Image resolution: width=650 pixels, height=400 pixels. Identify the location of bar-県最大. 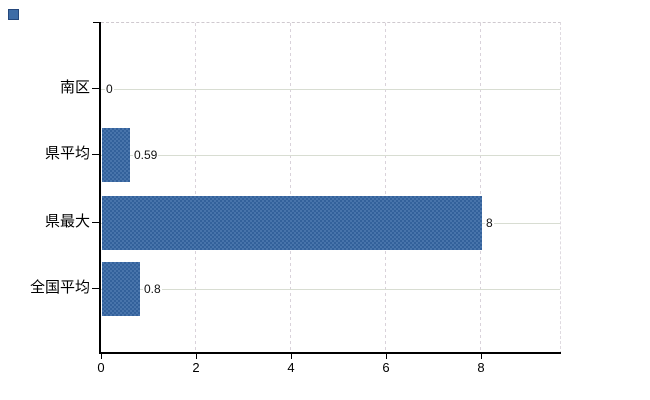
(292, 223).